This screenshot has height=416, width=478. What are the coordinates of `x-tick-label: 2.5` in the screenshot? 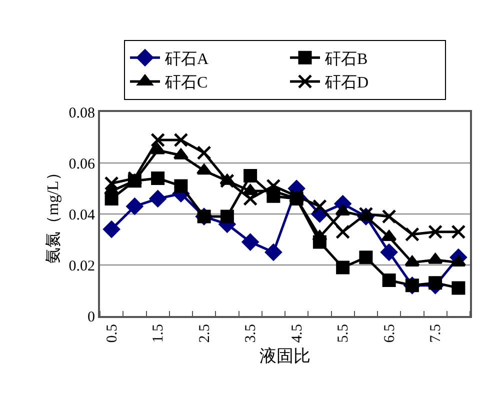 It's located at (204, 333).